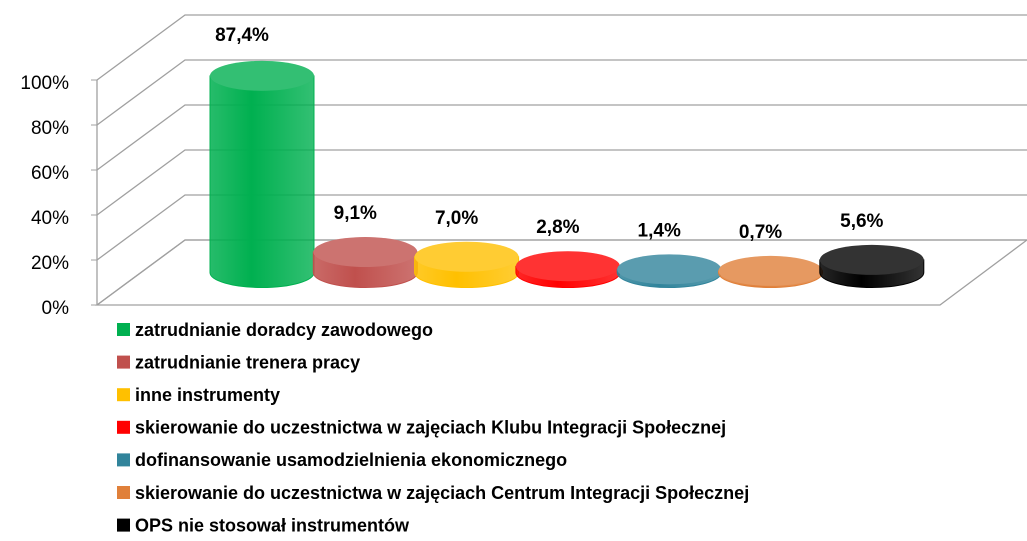 The height and width of the screenshot is (541, 1027). What do you see at coordinates (659, 230) in the screenshot?
I see `value-label: 1,4%` at bounding box center [659, 230].